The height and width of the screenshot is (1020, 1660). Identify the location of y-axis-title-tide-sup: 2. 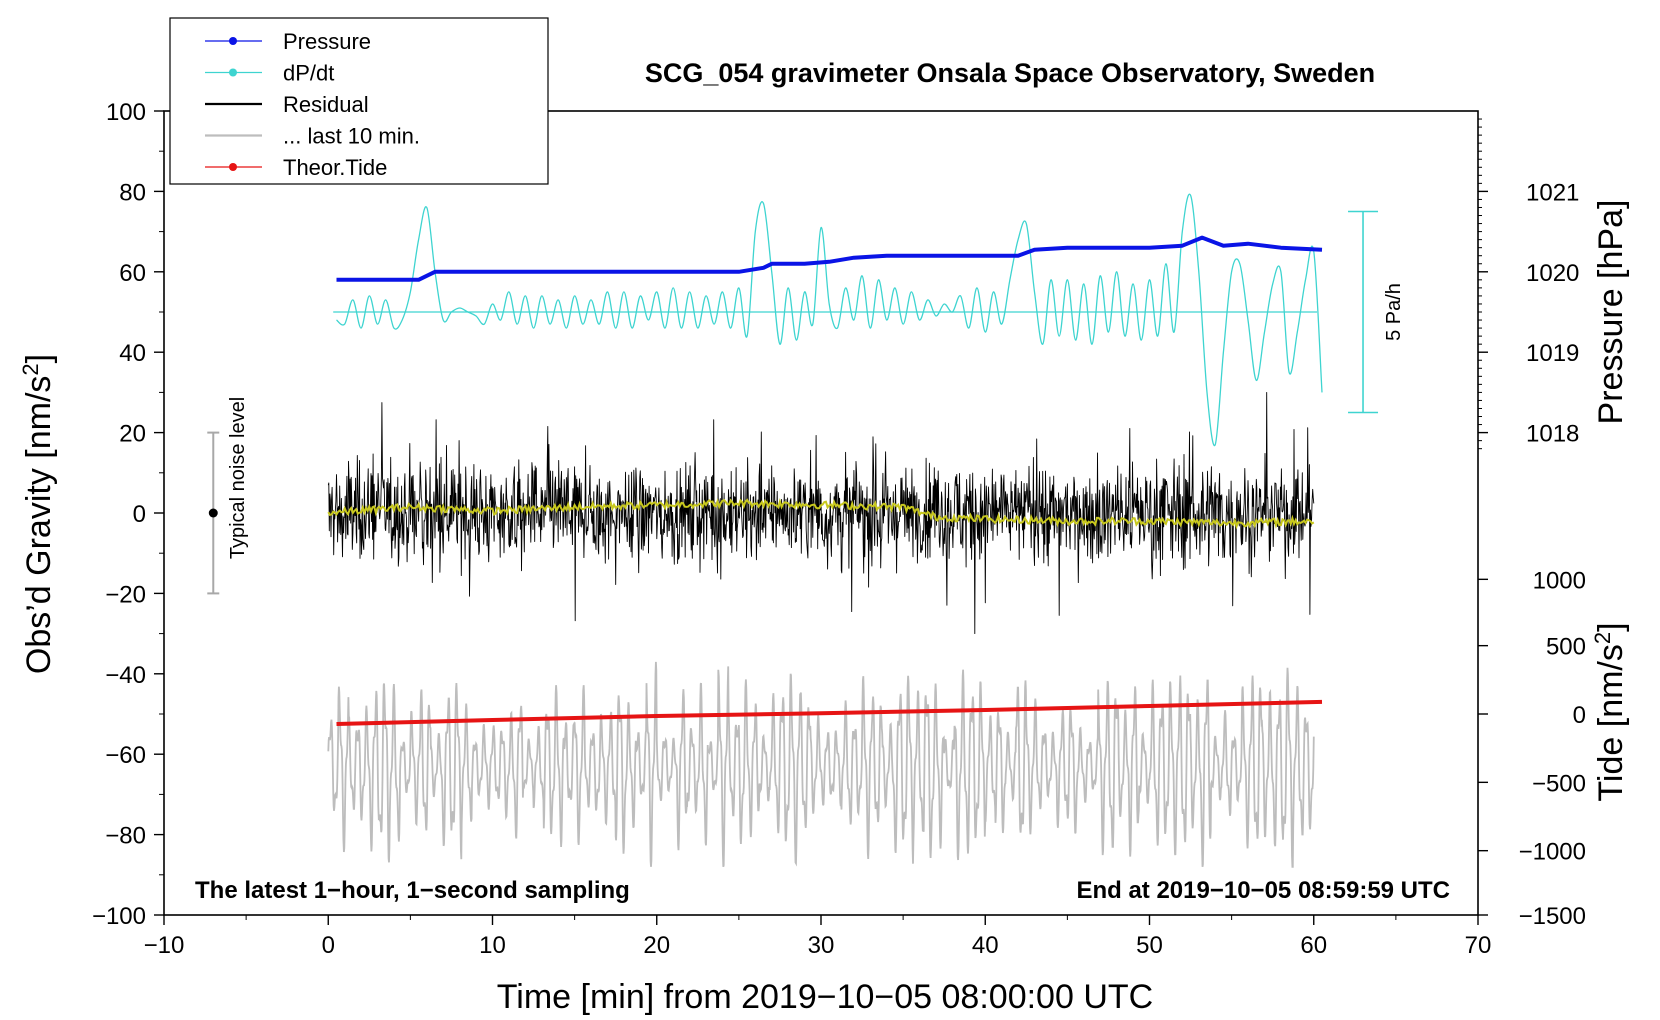
(1602, 638).